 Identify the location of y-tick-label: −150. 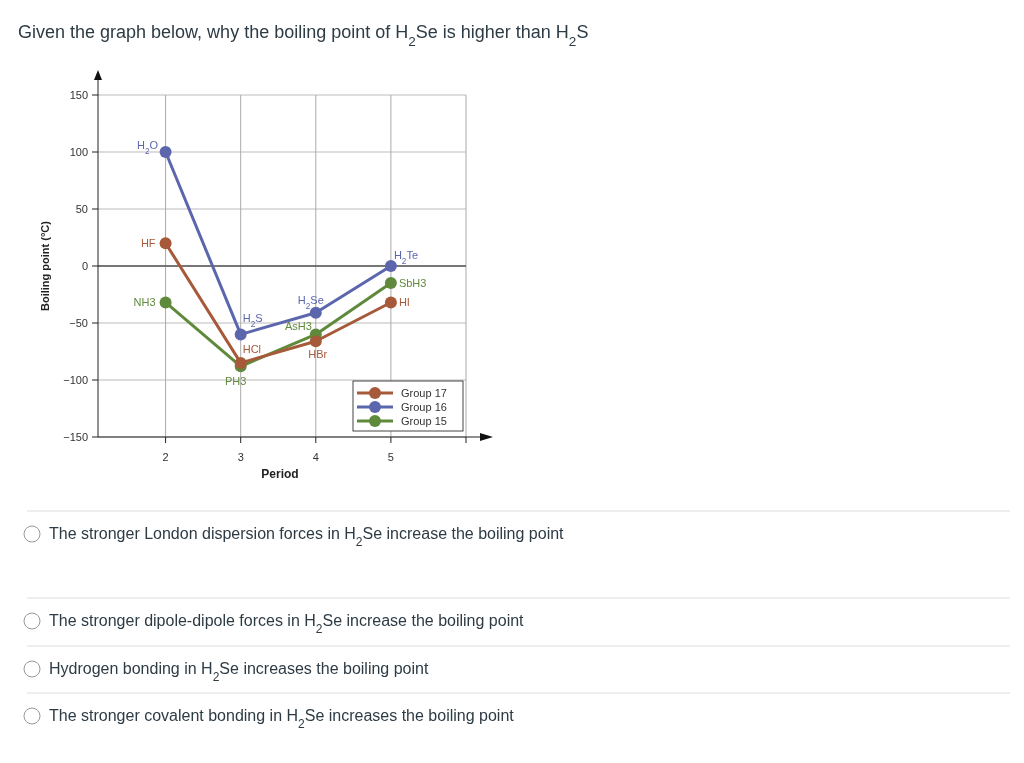
(75, 436).